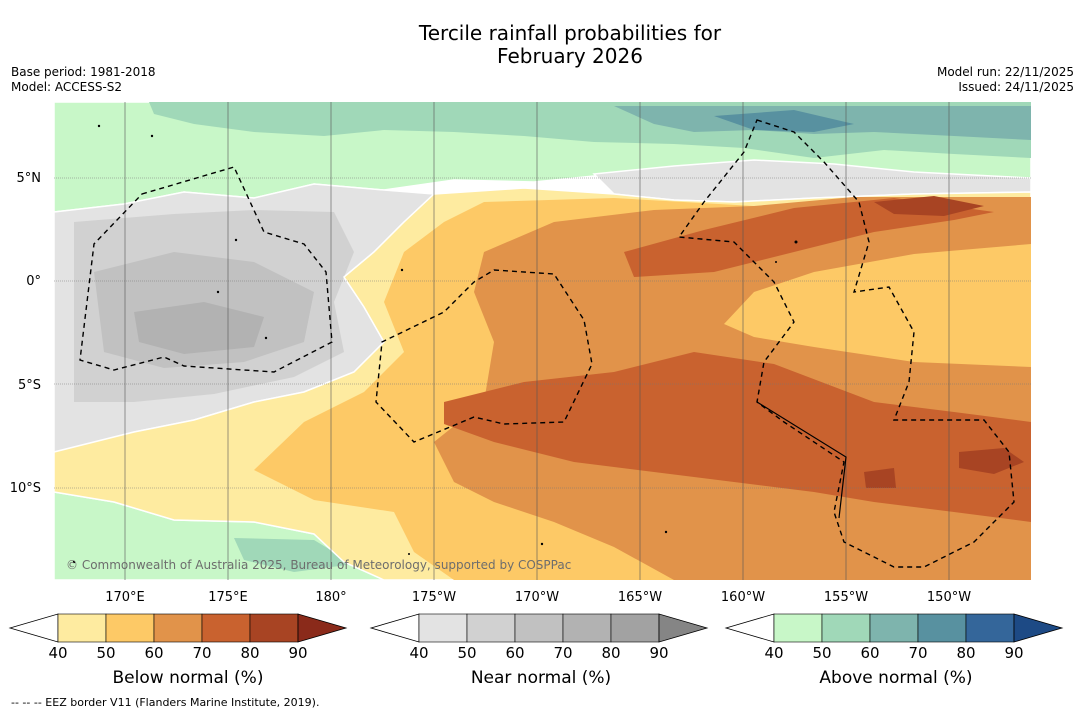  What do you see at coordinates (83, 72) in the screenshot?
I see `base-period: Base period: 1981-2018` at bounding box center [83, 72].